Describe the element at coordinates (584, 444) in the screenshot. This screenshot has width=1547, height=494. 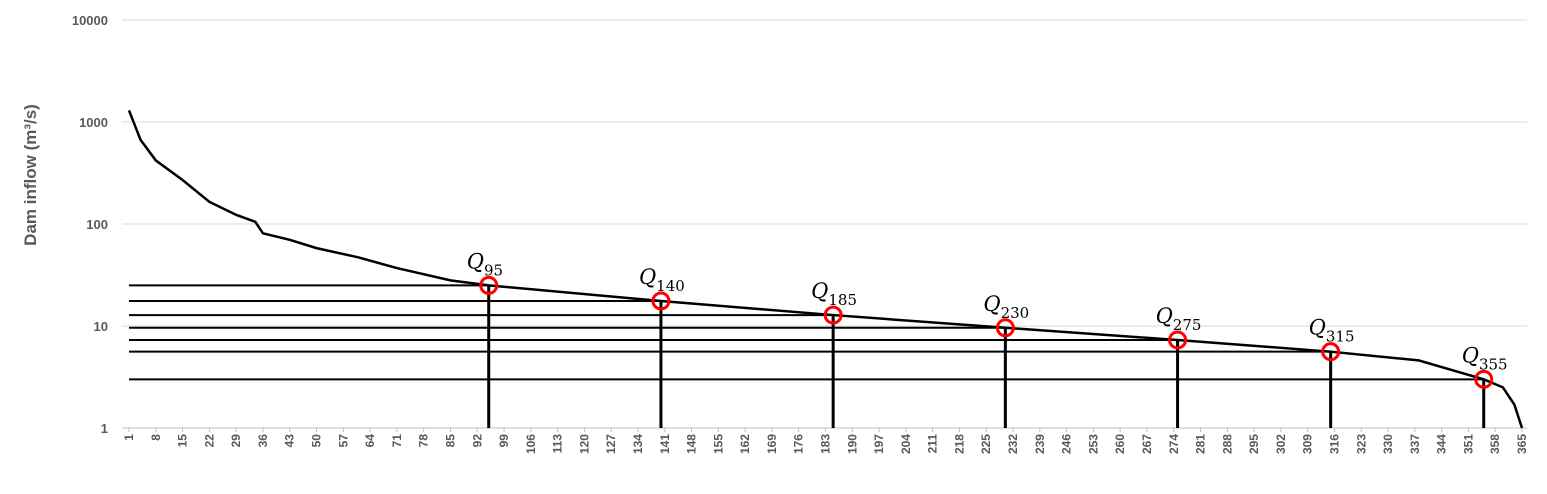
I see `x-tick-label: 120` at that location.